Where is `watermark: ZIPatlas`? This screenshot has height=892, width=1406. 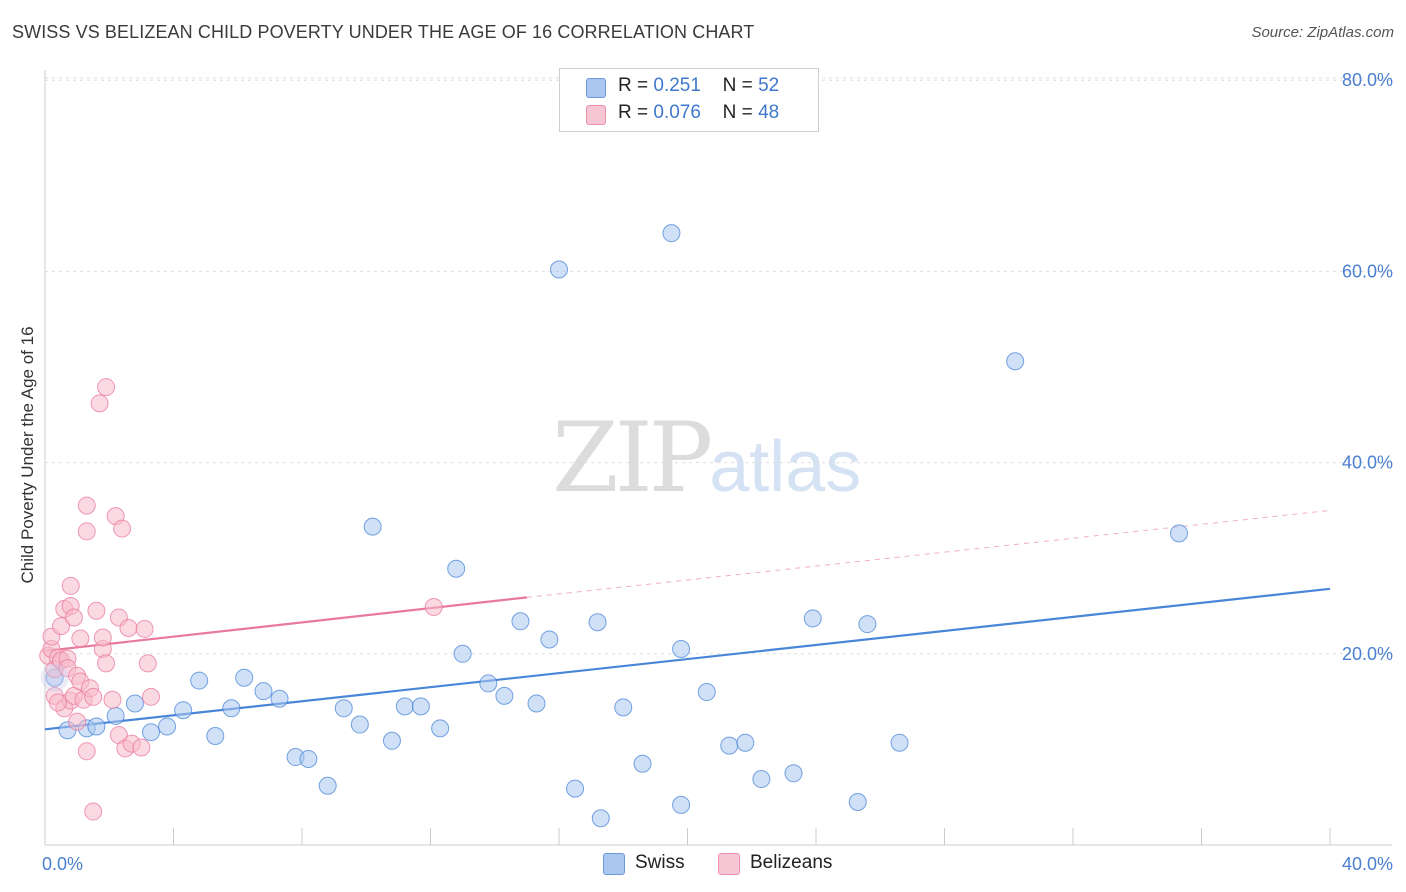
watermark: ZIPatlas is located at coordinates (706, 458).